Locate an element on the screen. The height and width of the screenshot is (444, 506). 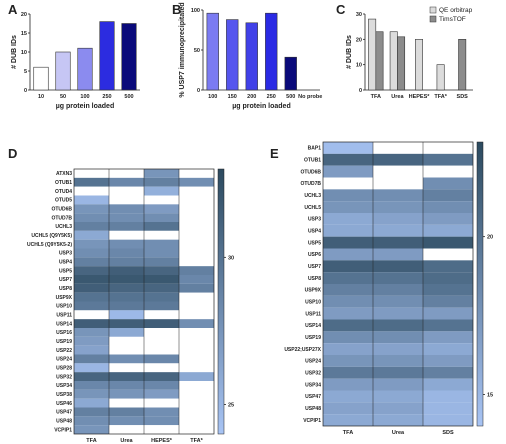
heat-cell-usp19-hepes is located at coordinates (161, 341).